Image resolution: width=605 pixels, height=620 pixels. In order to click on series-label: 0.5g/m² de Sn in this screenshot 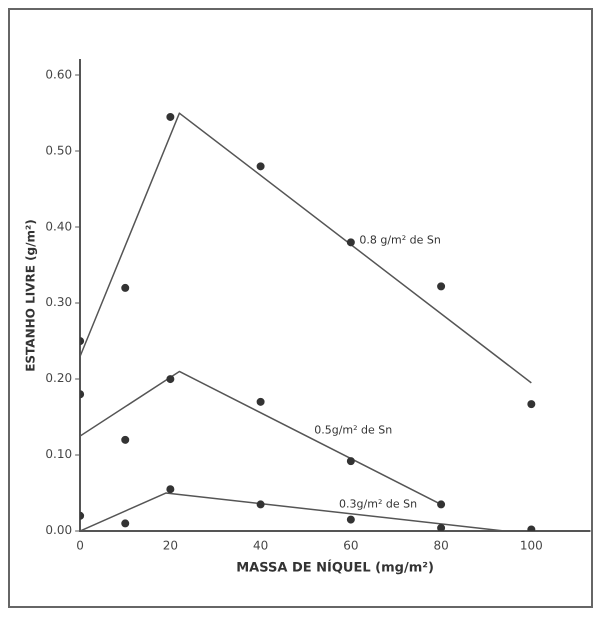, I will do `click(353, 429)`.